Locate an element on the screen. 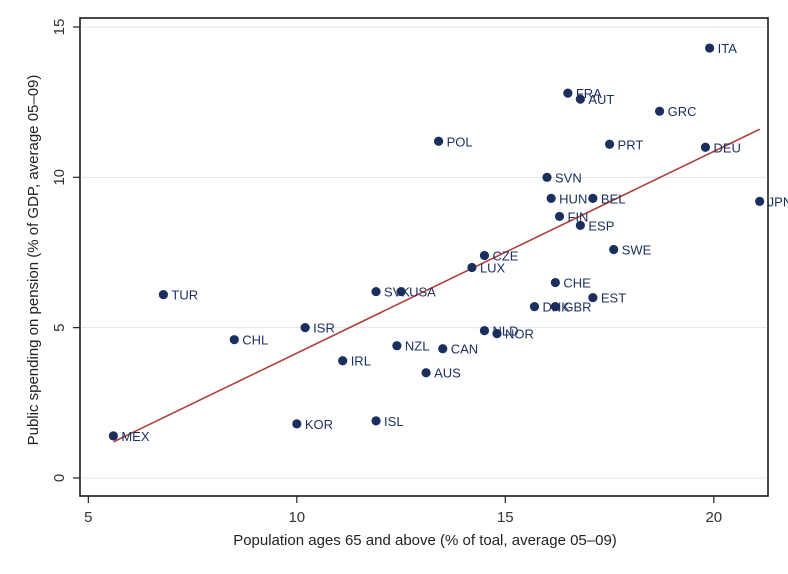 The height and width of the screenshot is (574, 788). point-label-hun: HUN is located at coordinates (573, 198).